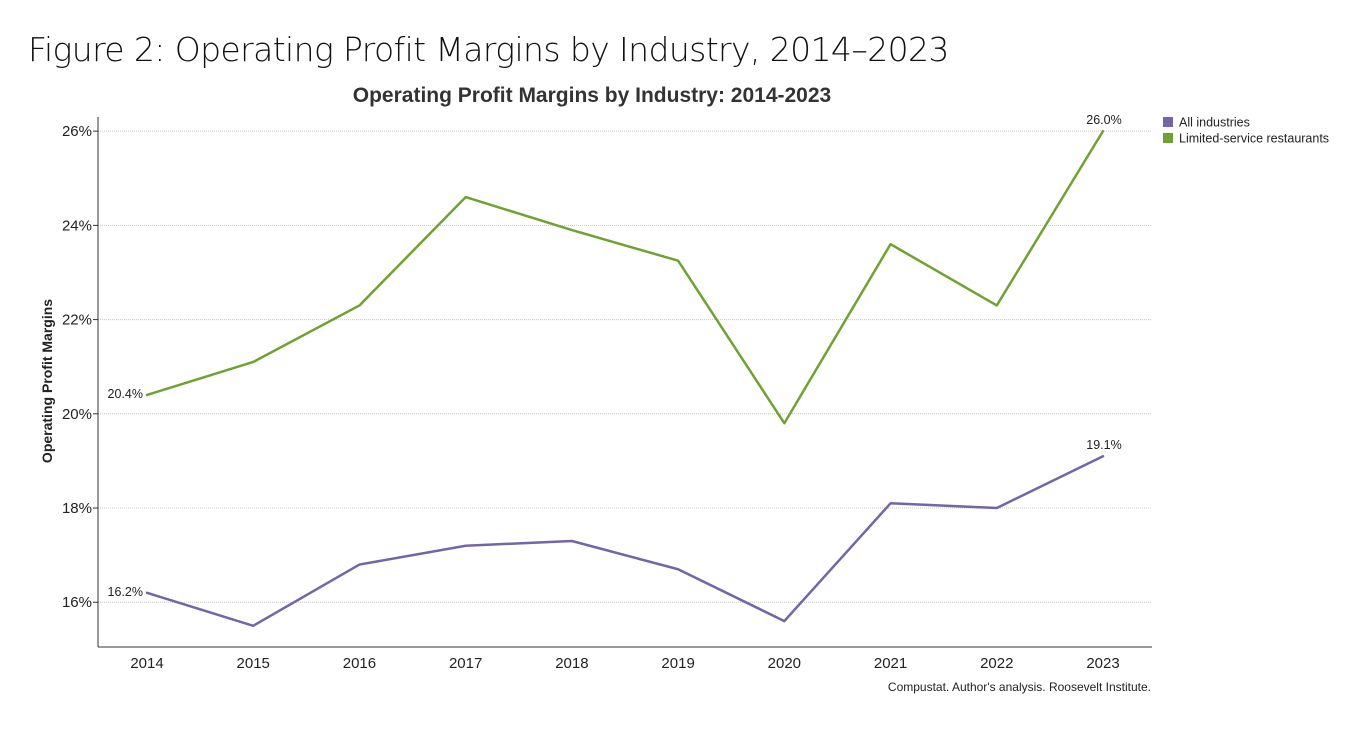  Describe the element at coordinates (1103, 120) in the screenshot. I see `data-label: 26.0%` at that location.